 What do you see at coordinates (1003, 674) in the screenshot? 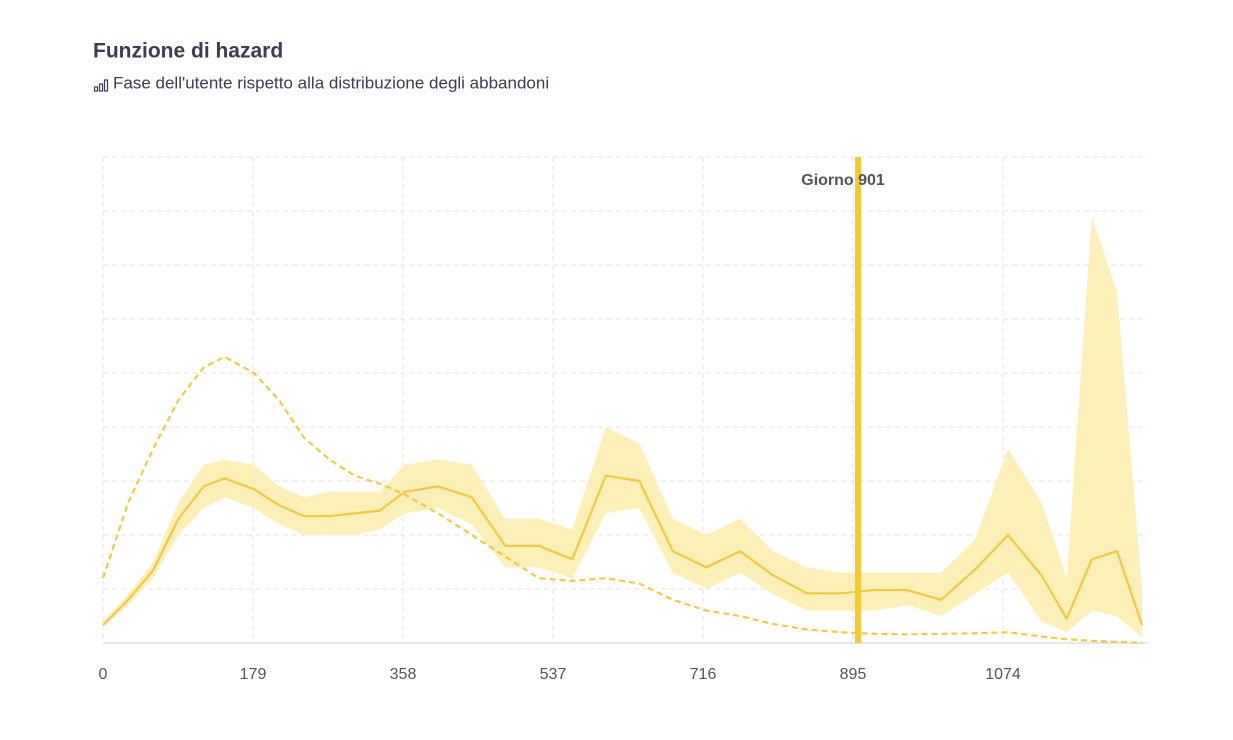
I see `x-tick-label: 1074` at bounding box center [1003, 674].